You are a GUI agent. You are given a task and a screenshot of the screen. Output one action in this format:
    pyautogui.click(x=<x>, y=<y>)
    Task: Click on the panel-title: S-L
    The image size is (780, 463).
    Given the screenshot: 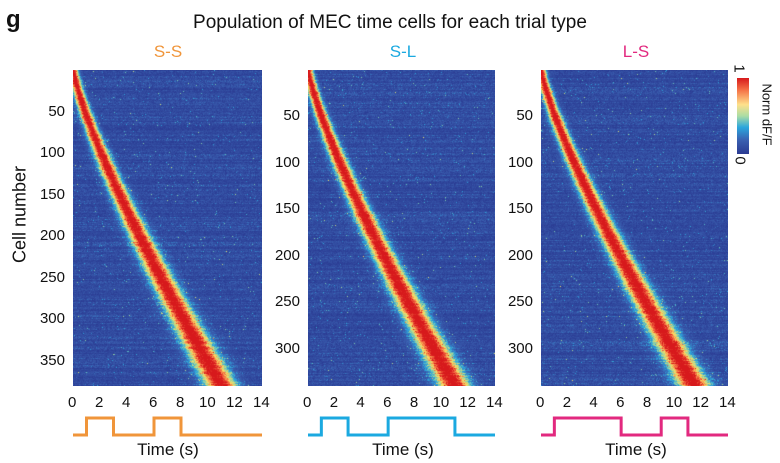 What is the action you would take?
    pyautogui.click(x=403, y=51)
    